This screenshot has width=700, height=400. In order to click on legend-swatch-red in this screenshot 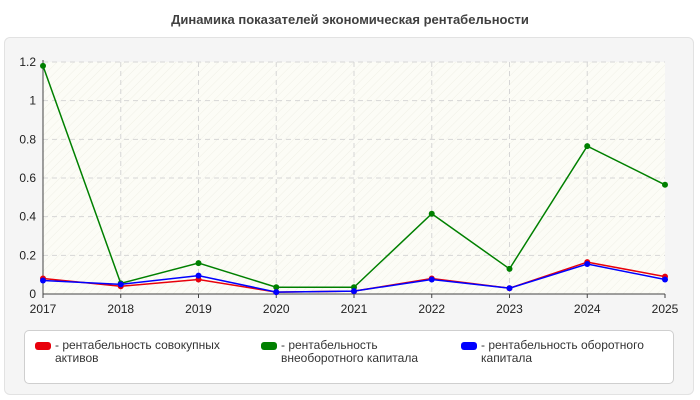, I will do `click(43, 346)`.